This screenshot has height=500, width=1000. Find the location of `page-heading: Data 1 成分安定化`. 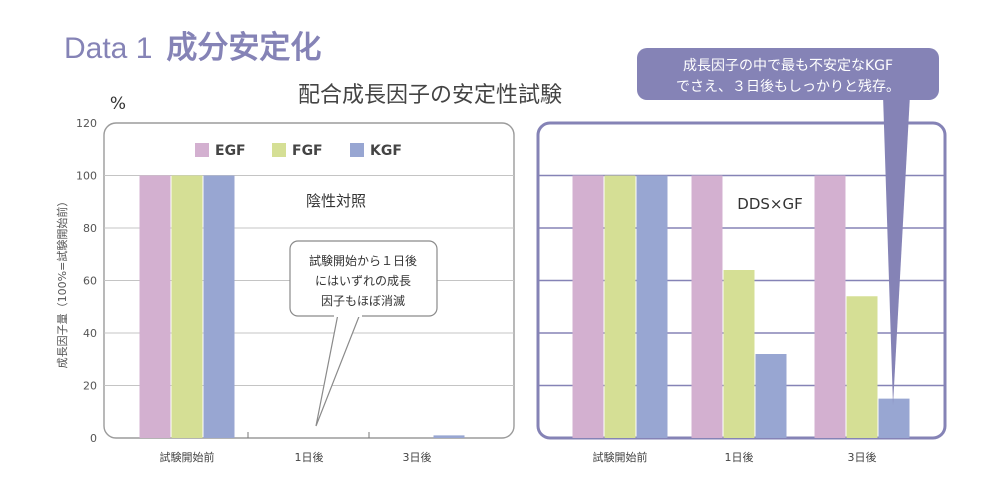

page-heading: Data 1 成分安定化 is located at coordinates (192, 44).